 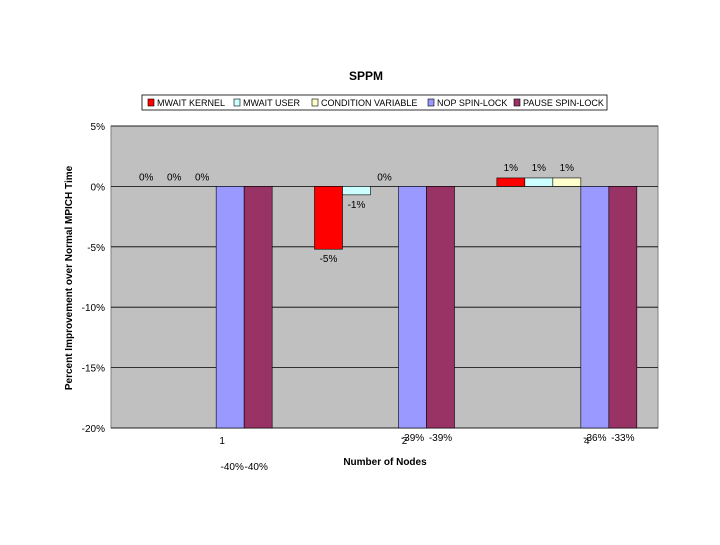 What do you see at coordinates (366, 76) in the screenshot?
I see `chart-title: SPPM` at bounding box center [366, 76].